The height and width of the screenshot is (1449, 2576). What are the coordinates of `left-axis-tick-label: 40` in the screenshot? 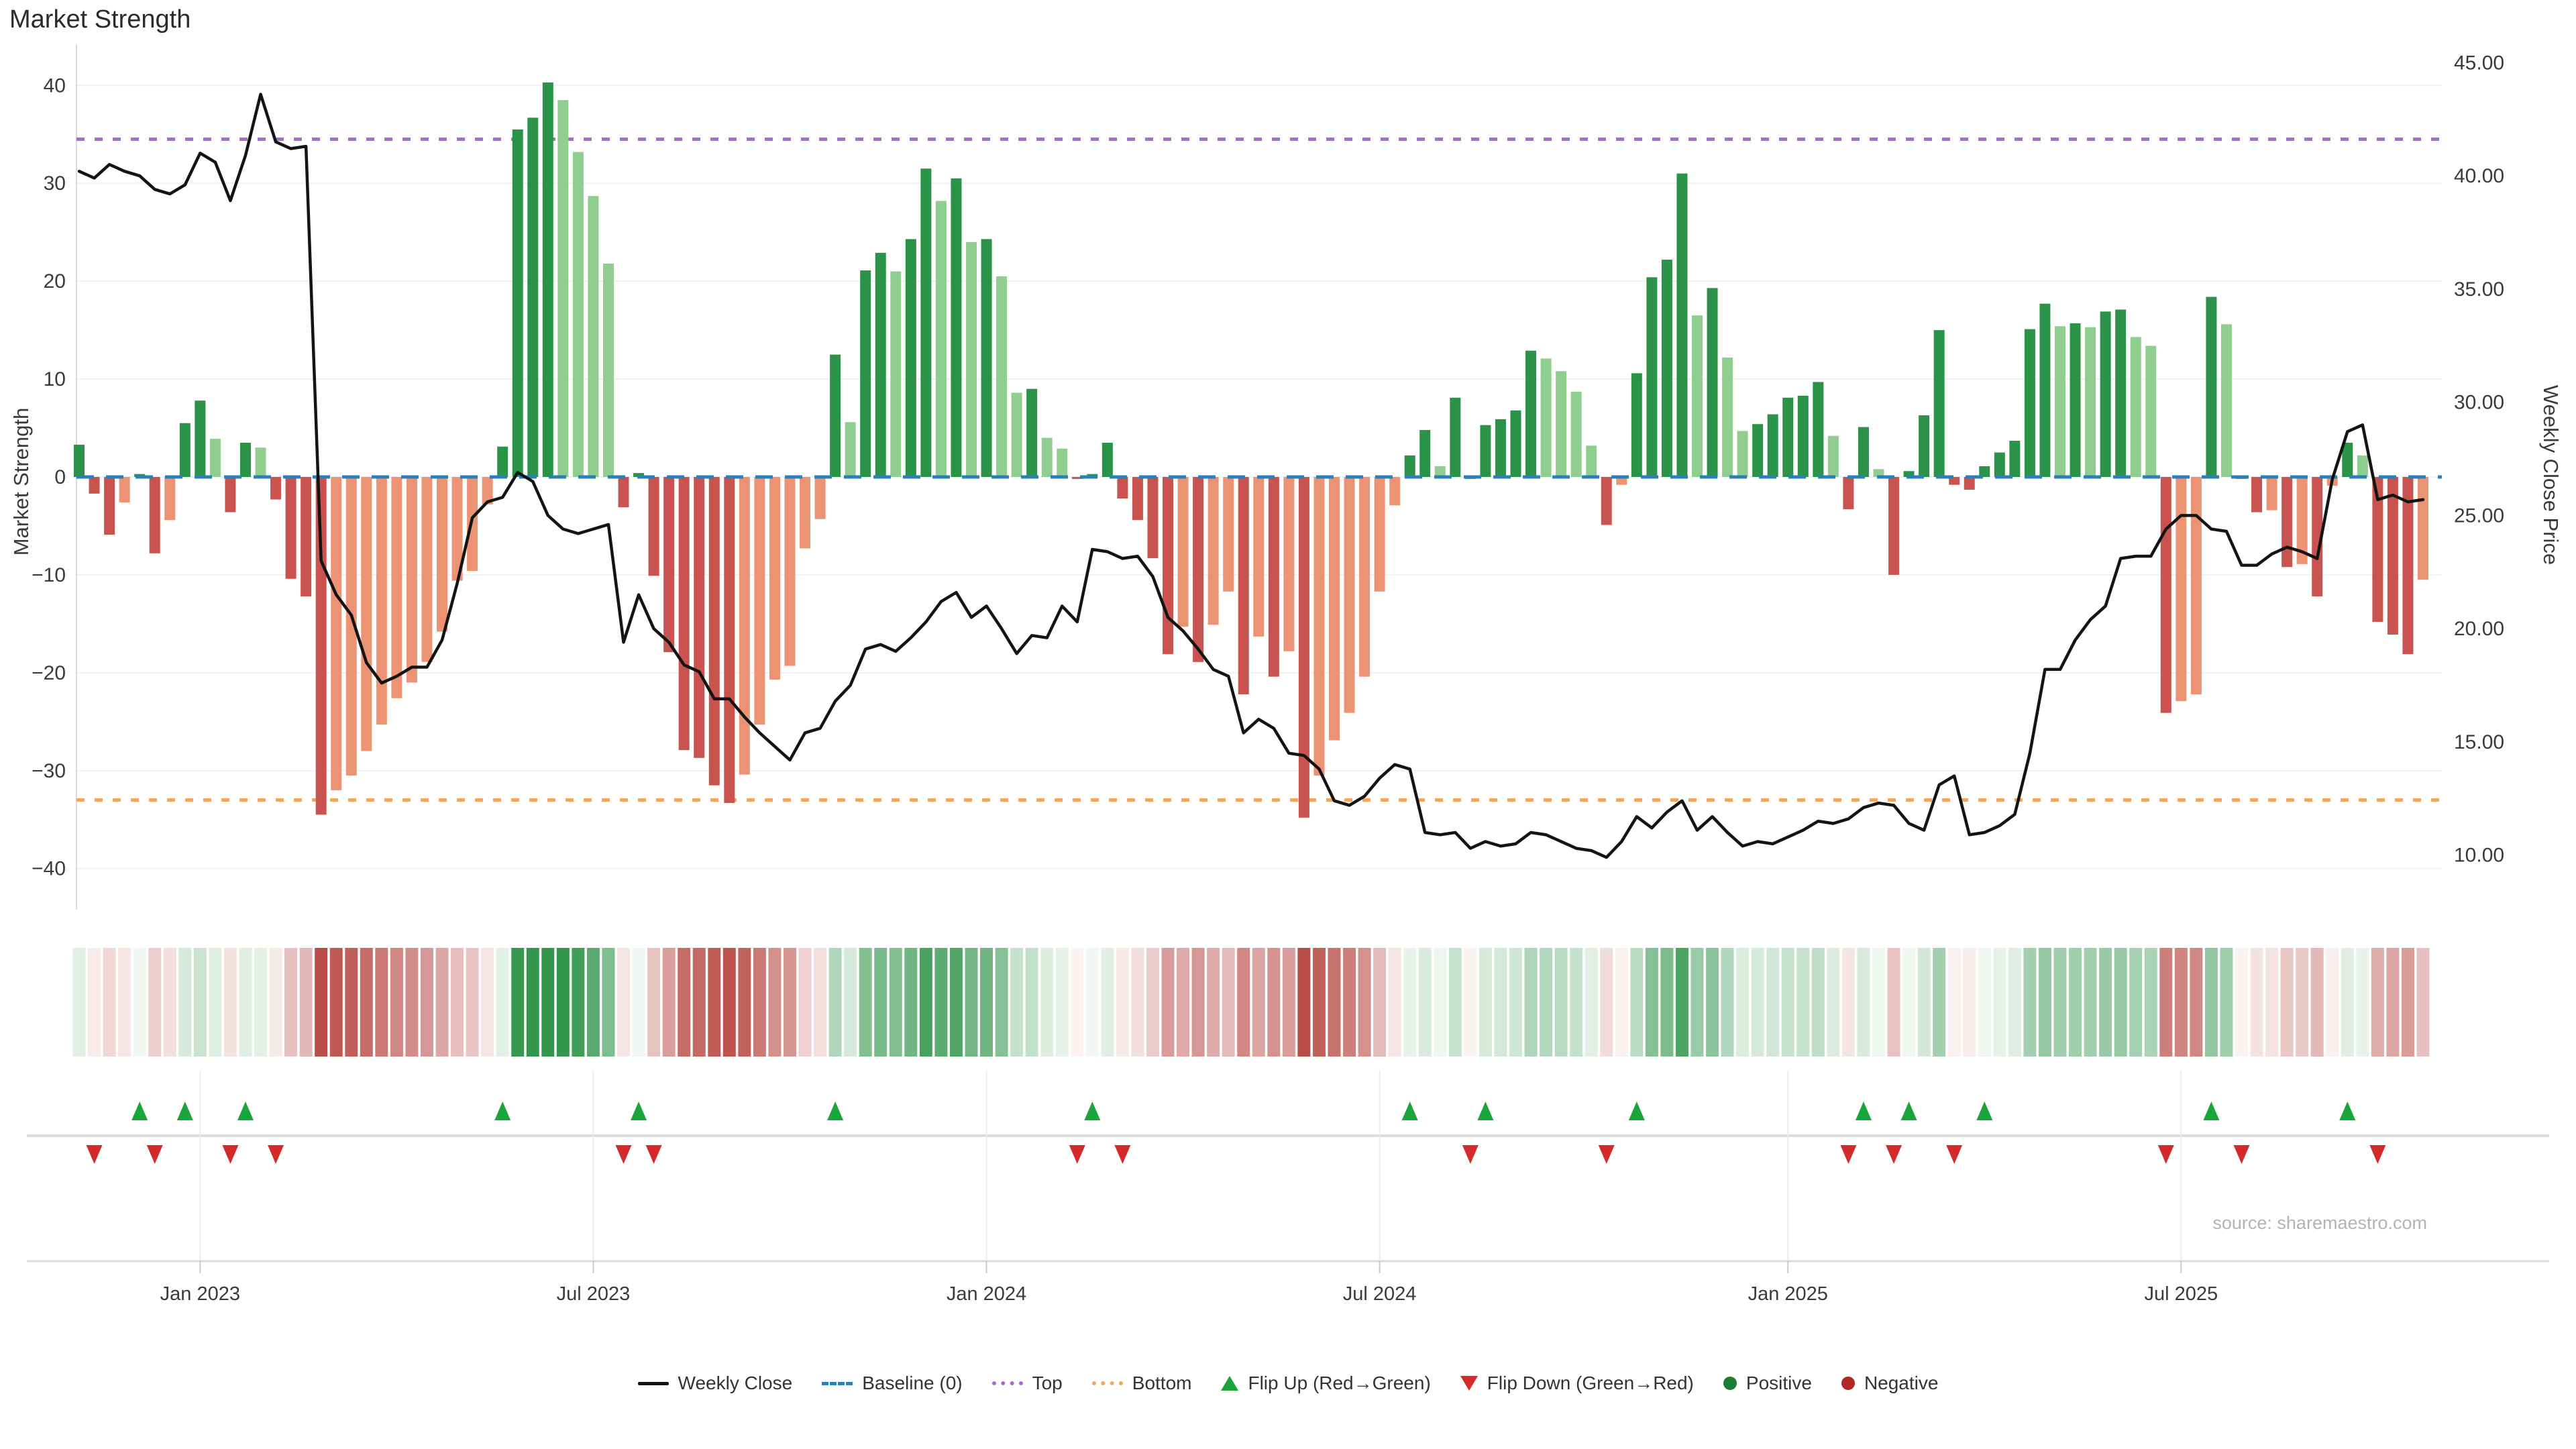 It's located at (55, 85).